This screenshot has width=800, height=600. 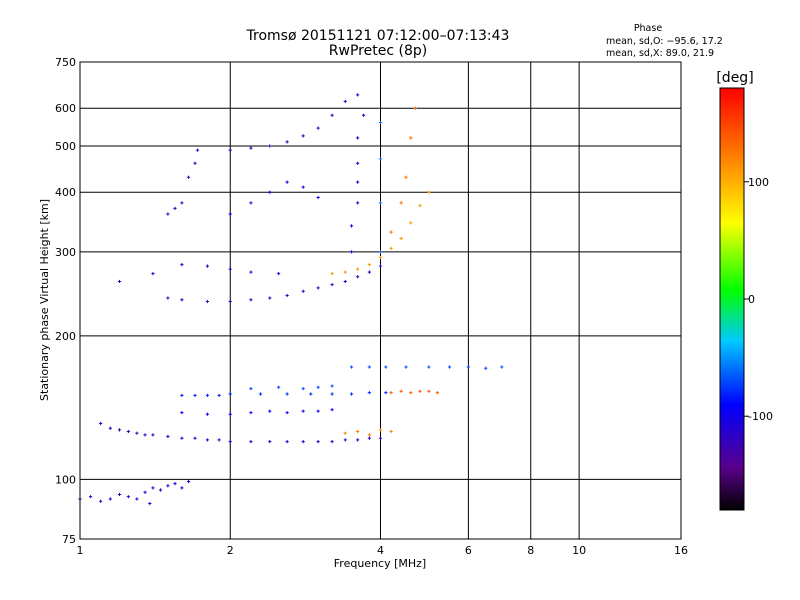 I want to click on y-tick-label: 600, so click(x=65, y=108).